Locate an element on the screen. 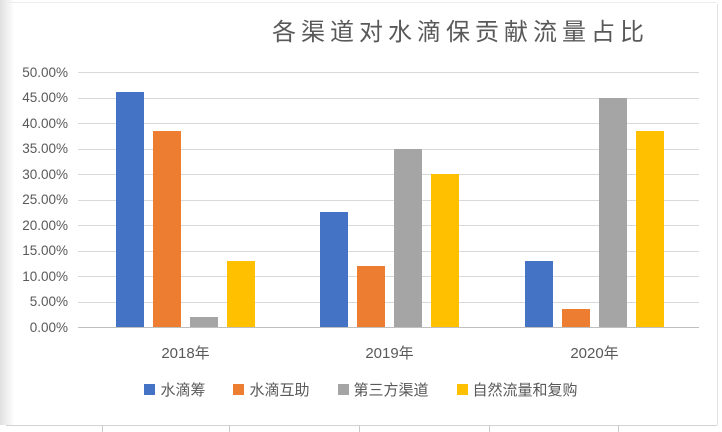 Image resolution: width=722 pixels, height=432 pixels. bar-水滴互助-2018年 is located at coordinates (167, 228).